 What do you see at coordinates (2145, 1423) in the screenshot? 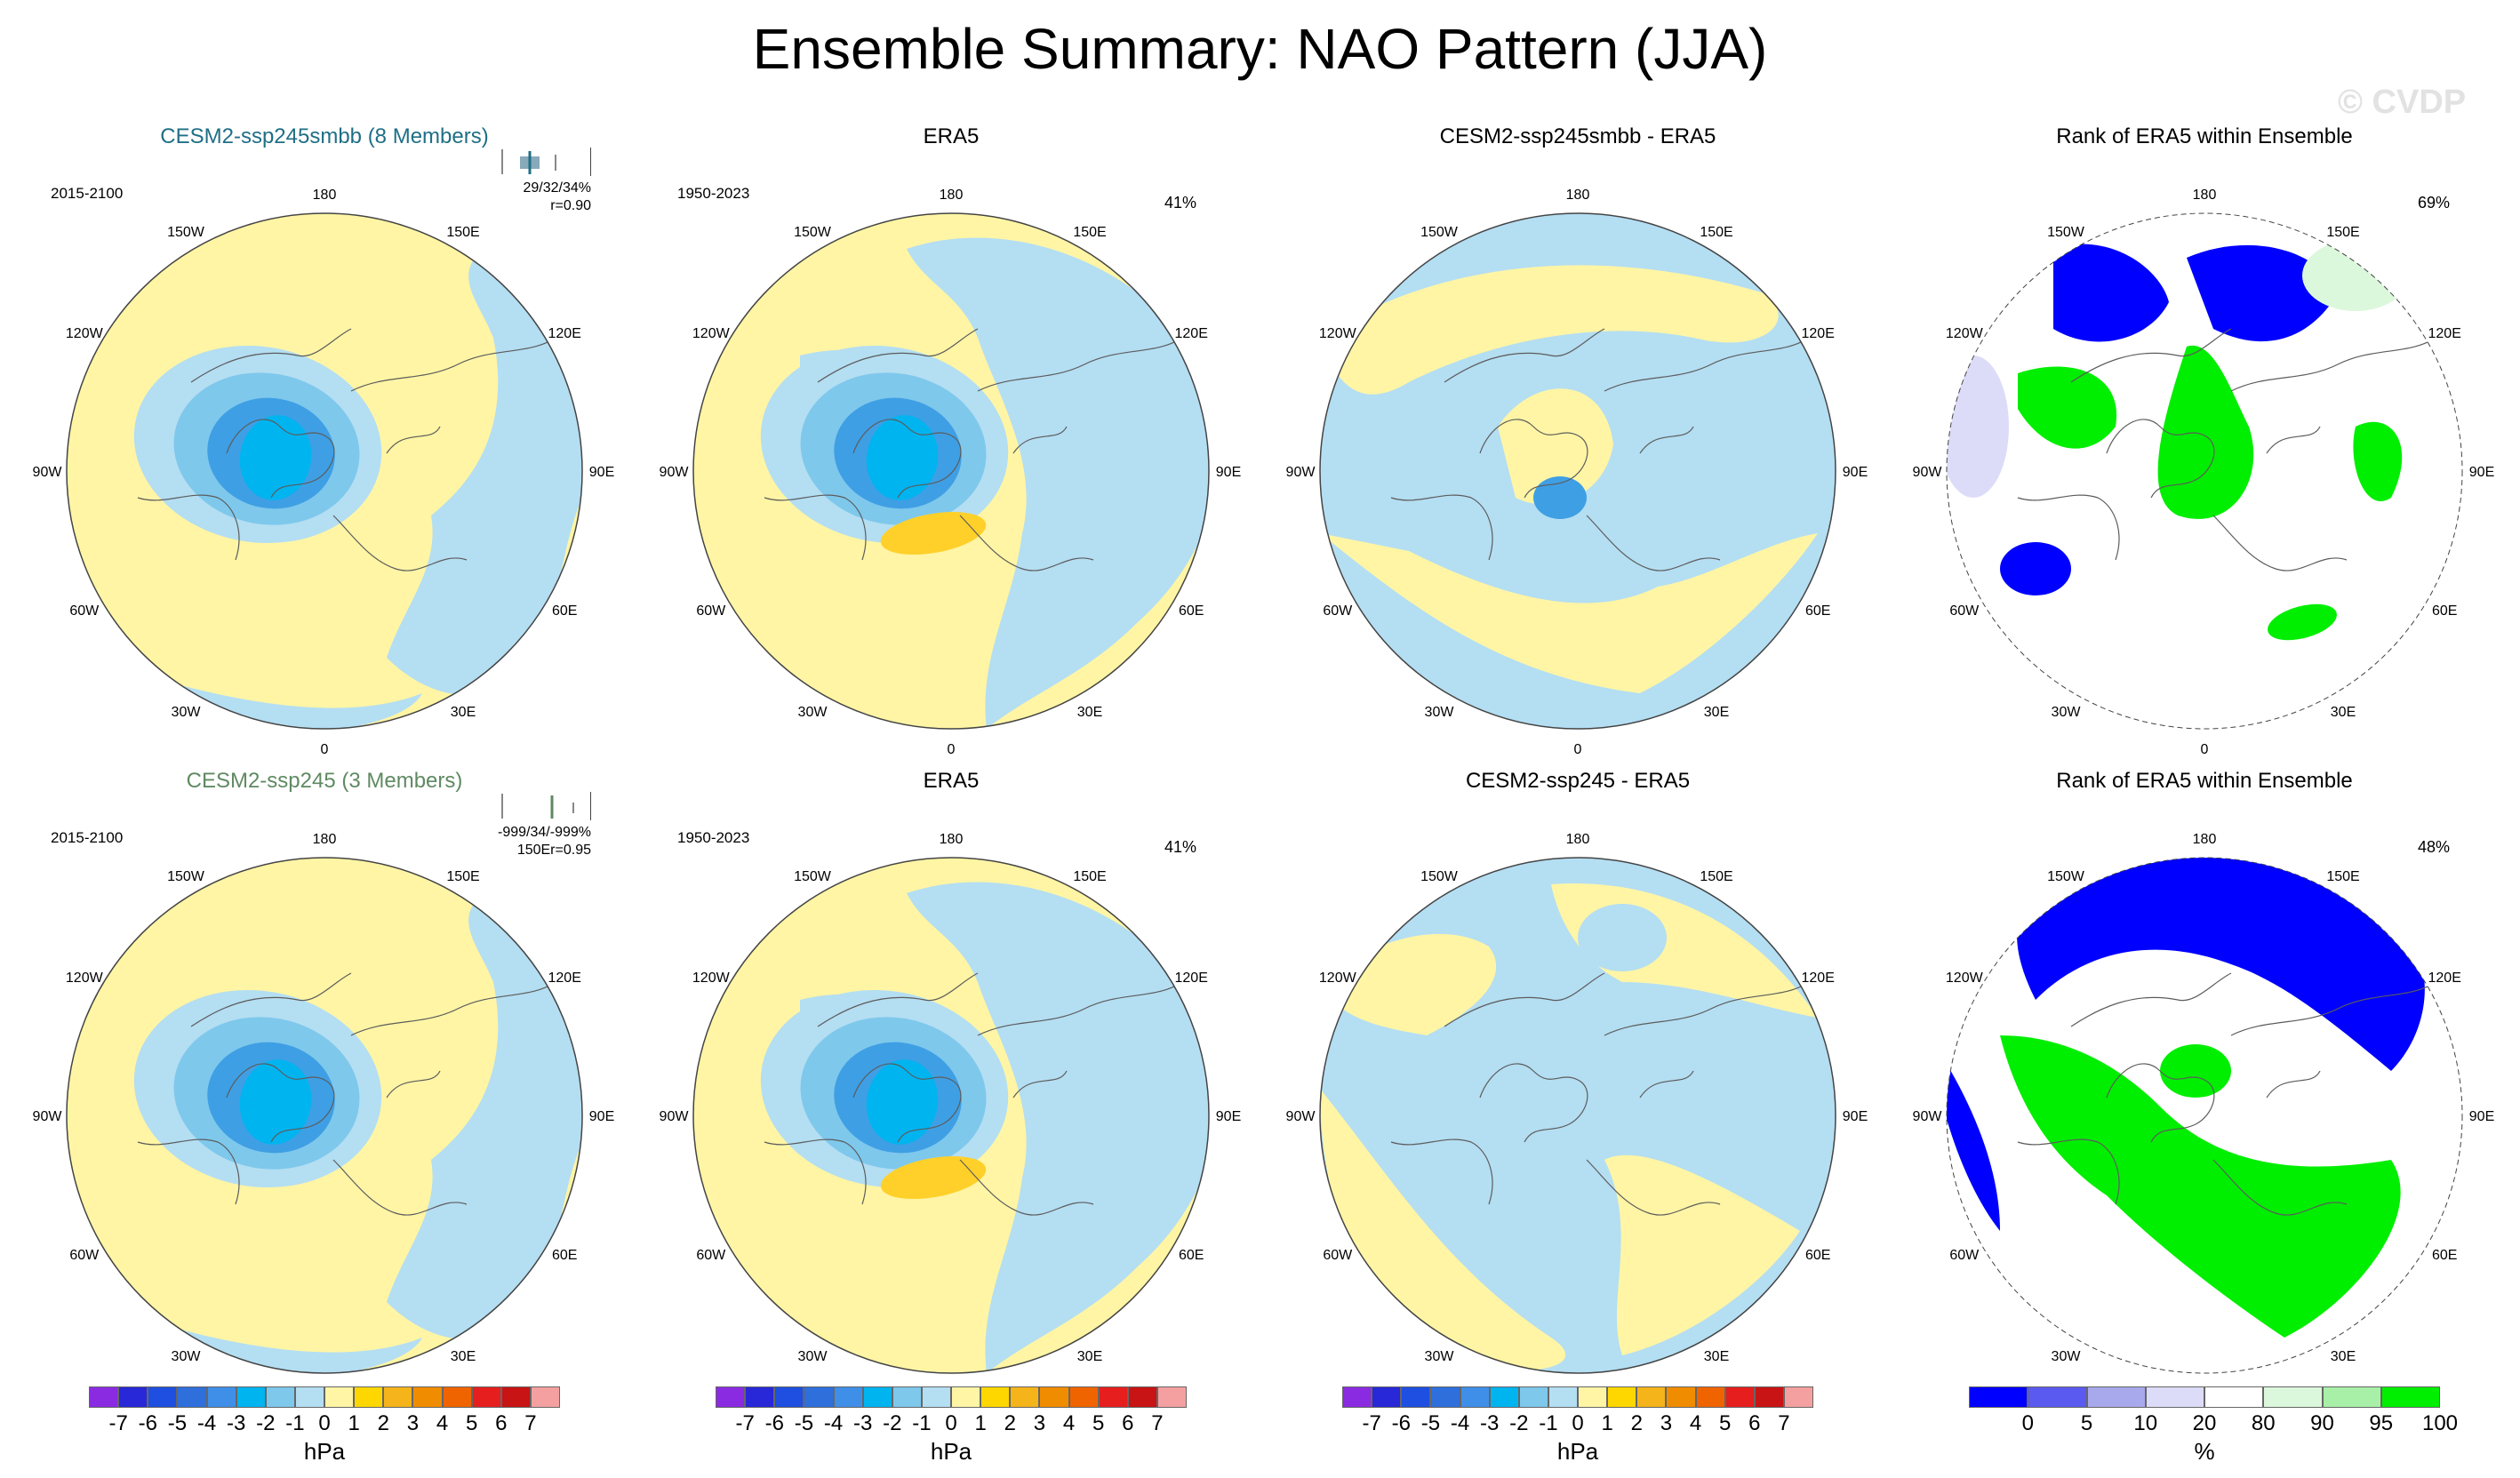
I see `colorbar-tick: 10` at bounding box center [2145, 1423].